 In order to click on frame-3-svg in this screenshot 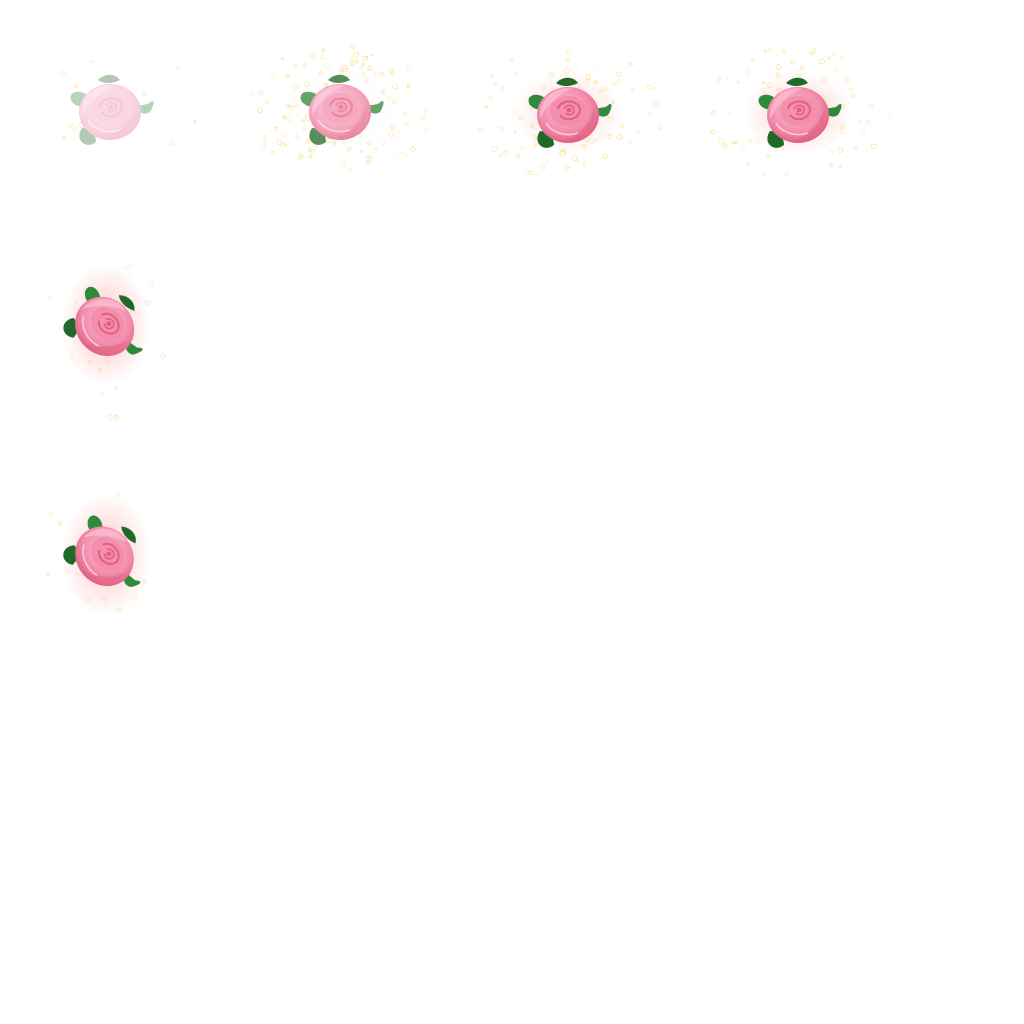, I will do `click(570, 112)`.